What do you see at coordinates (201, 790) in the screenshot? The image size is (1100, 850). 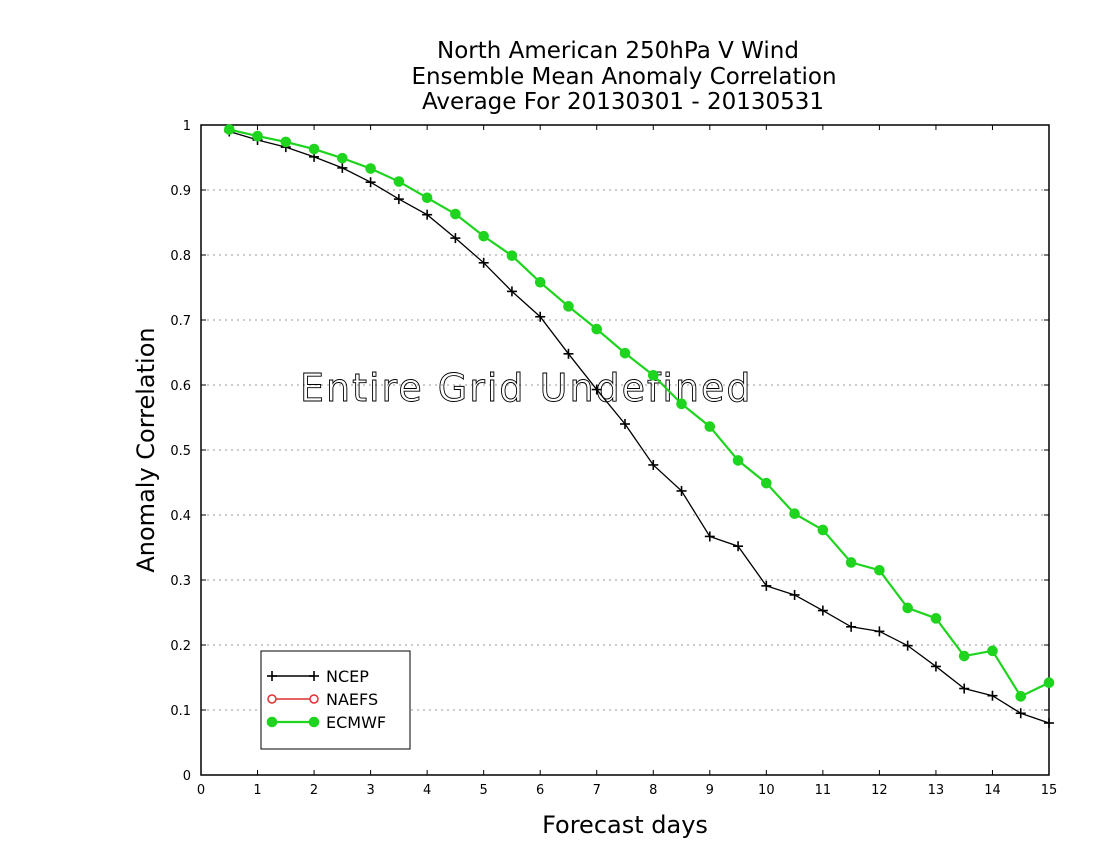 I see `x-tick-label: 0` at bounding box center [201, 790].